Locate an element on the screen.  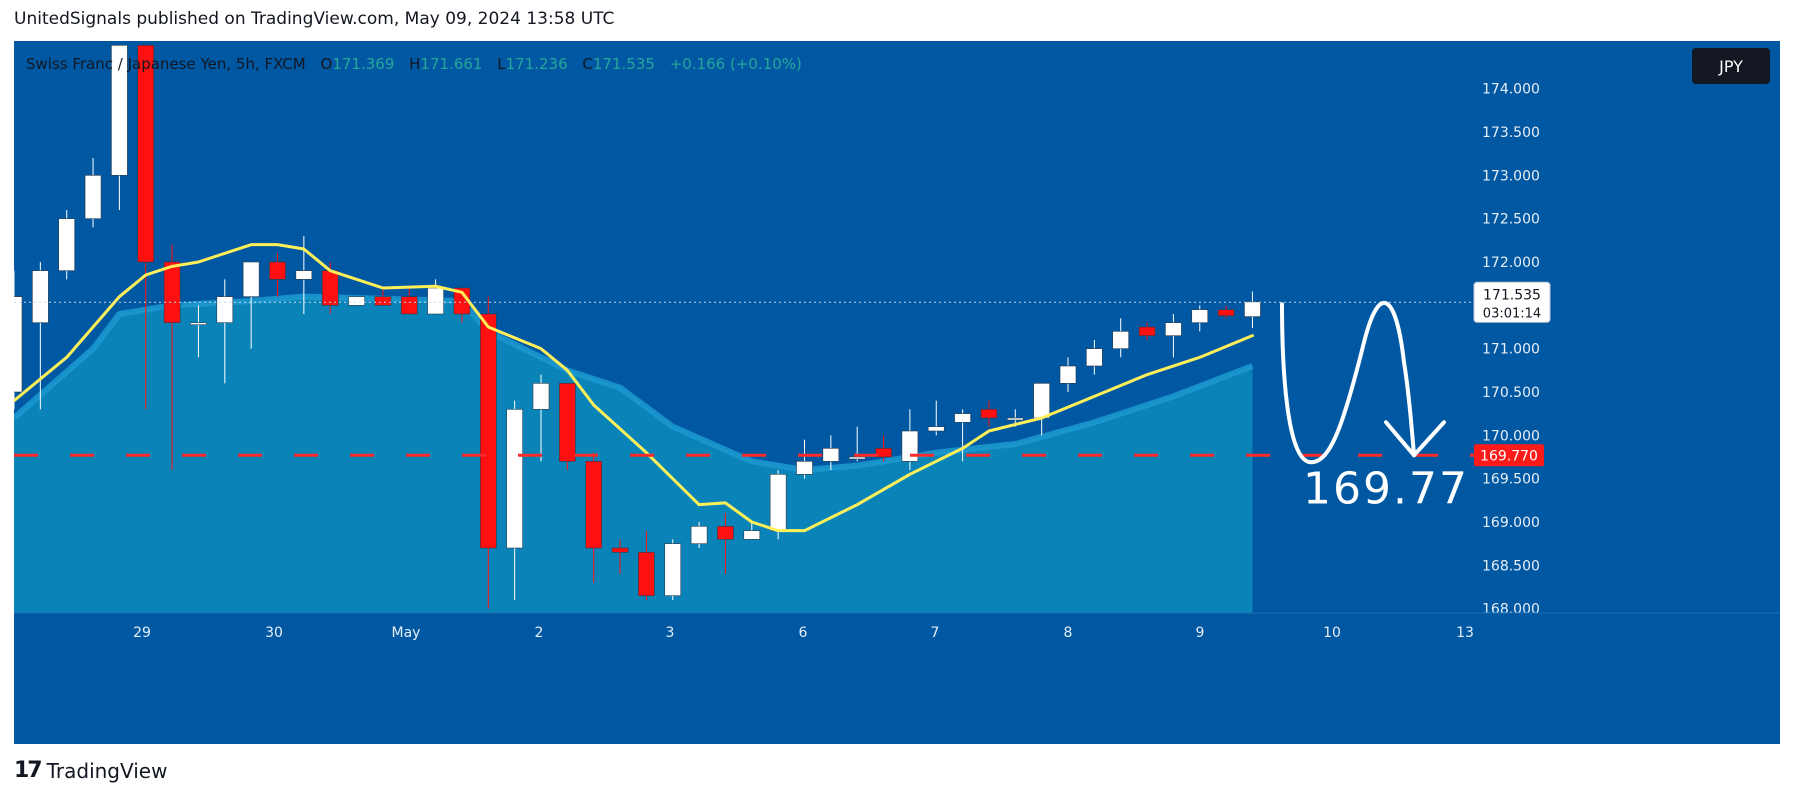
x-tick-label: 2 is located at coordinates (539, 633).